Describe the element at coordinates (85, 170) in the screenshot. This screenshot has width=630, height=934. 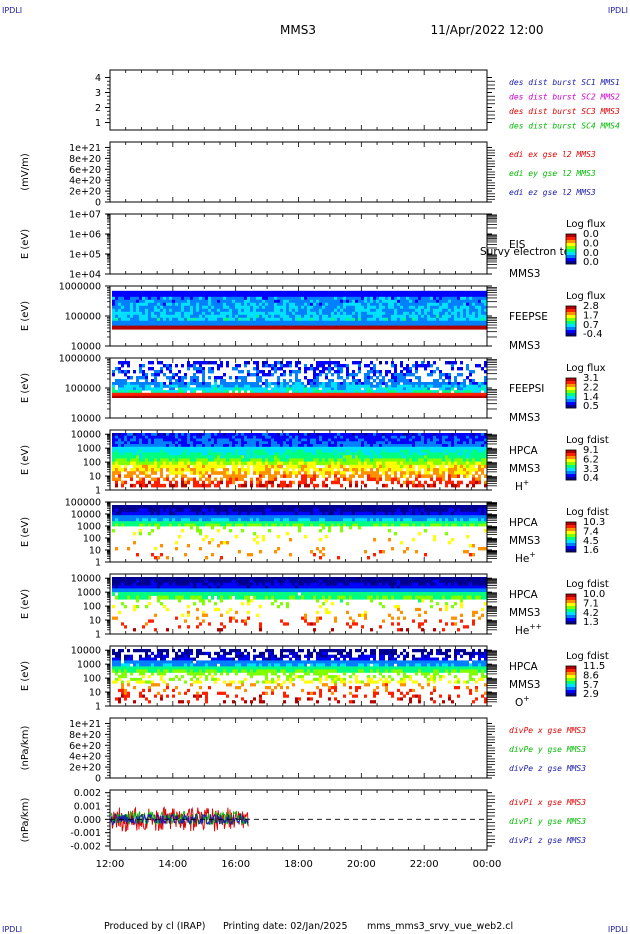
I see `y-tick-label: 6e+20` at that location.